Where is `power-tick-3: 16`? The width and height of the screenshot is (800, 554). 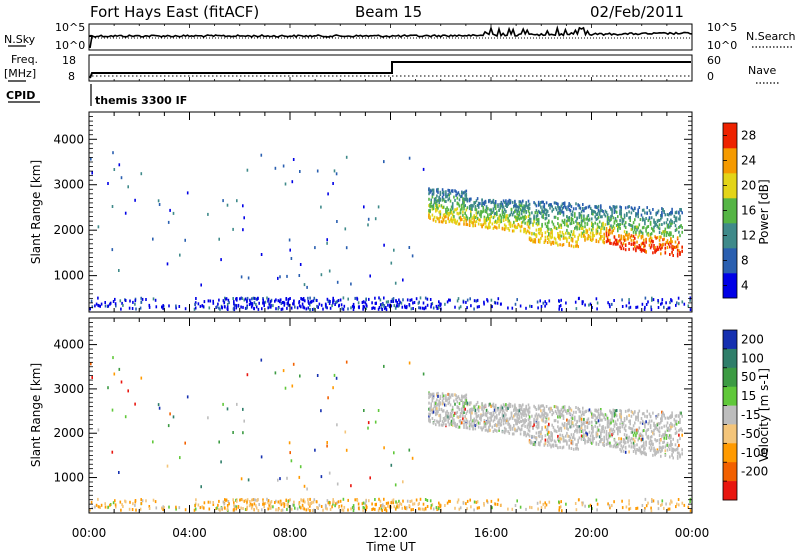
power-tick-3: 16 is located at coordinates (748, 211).